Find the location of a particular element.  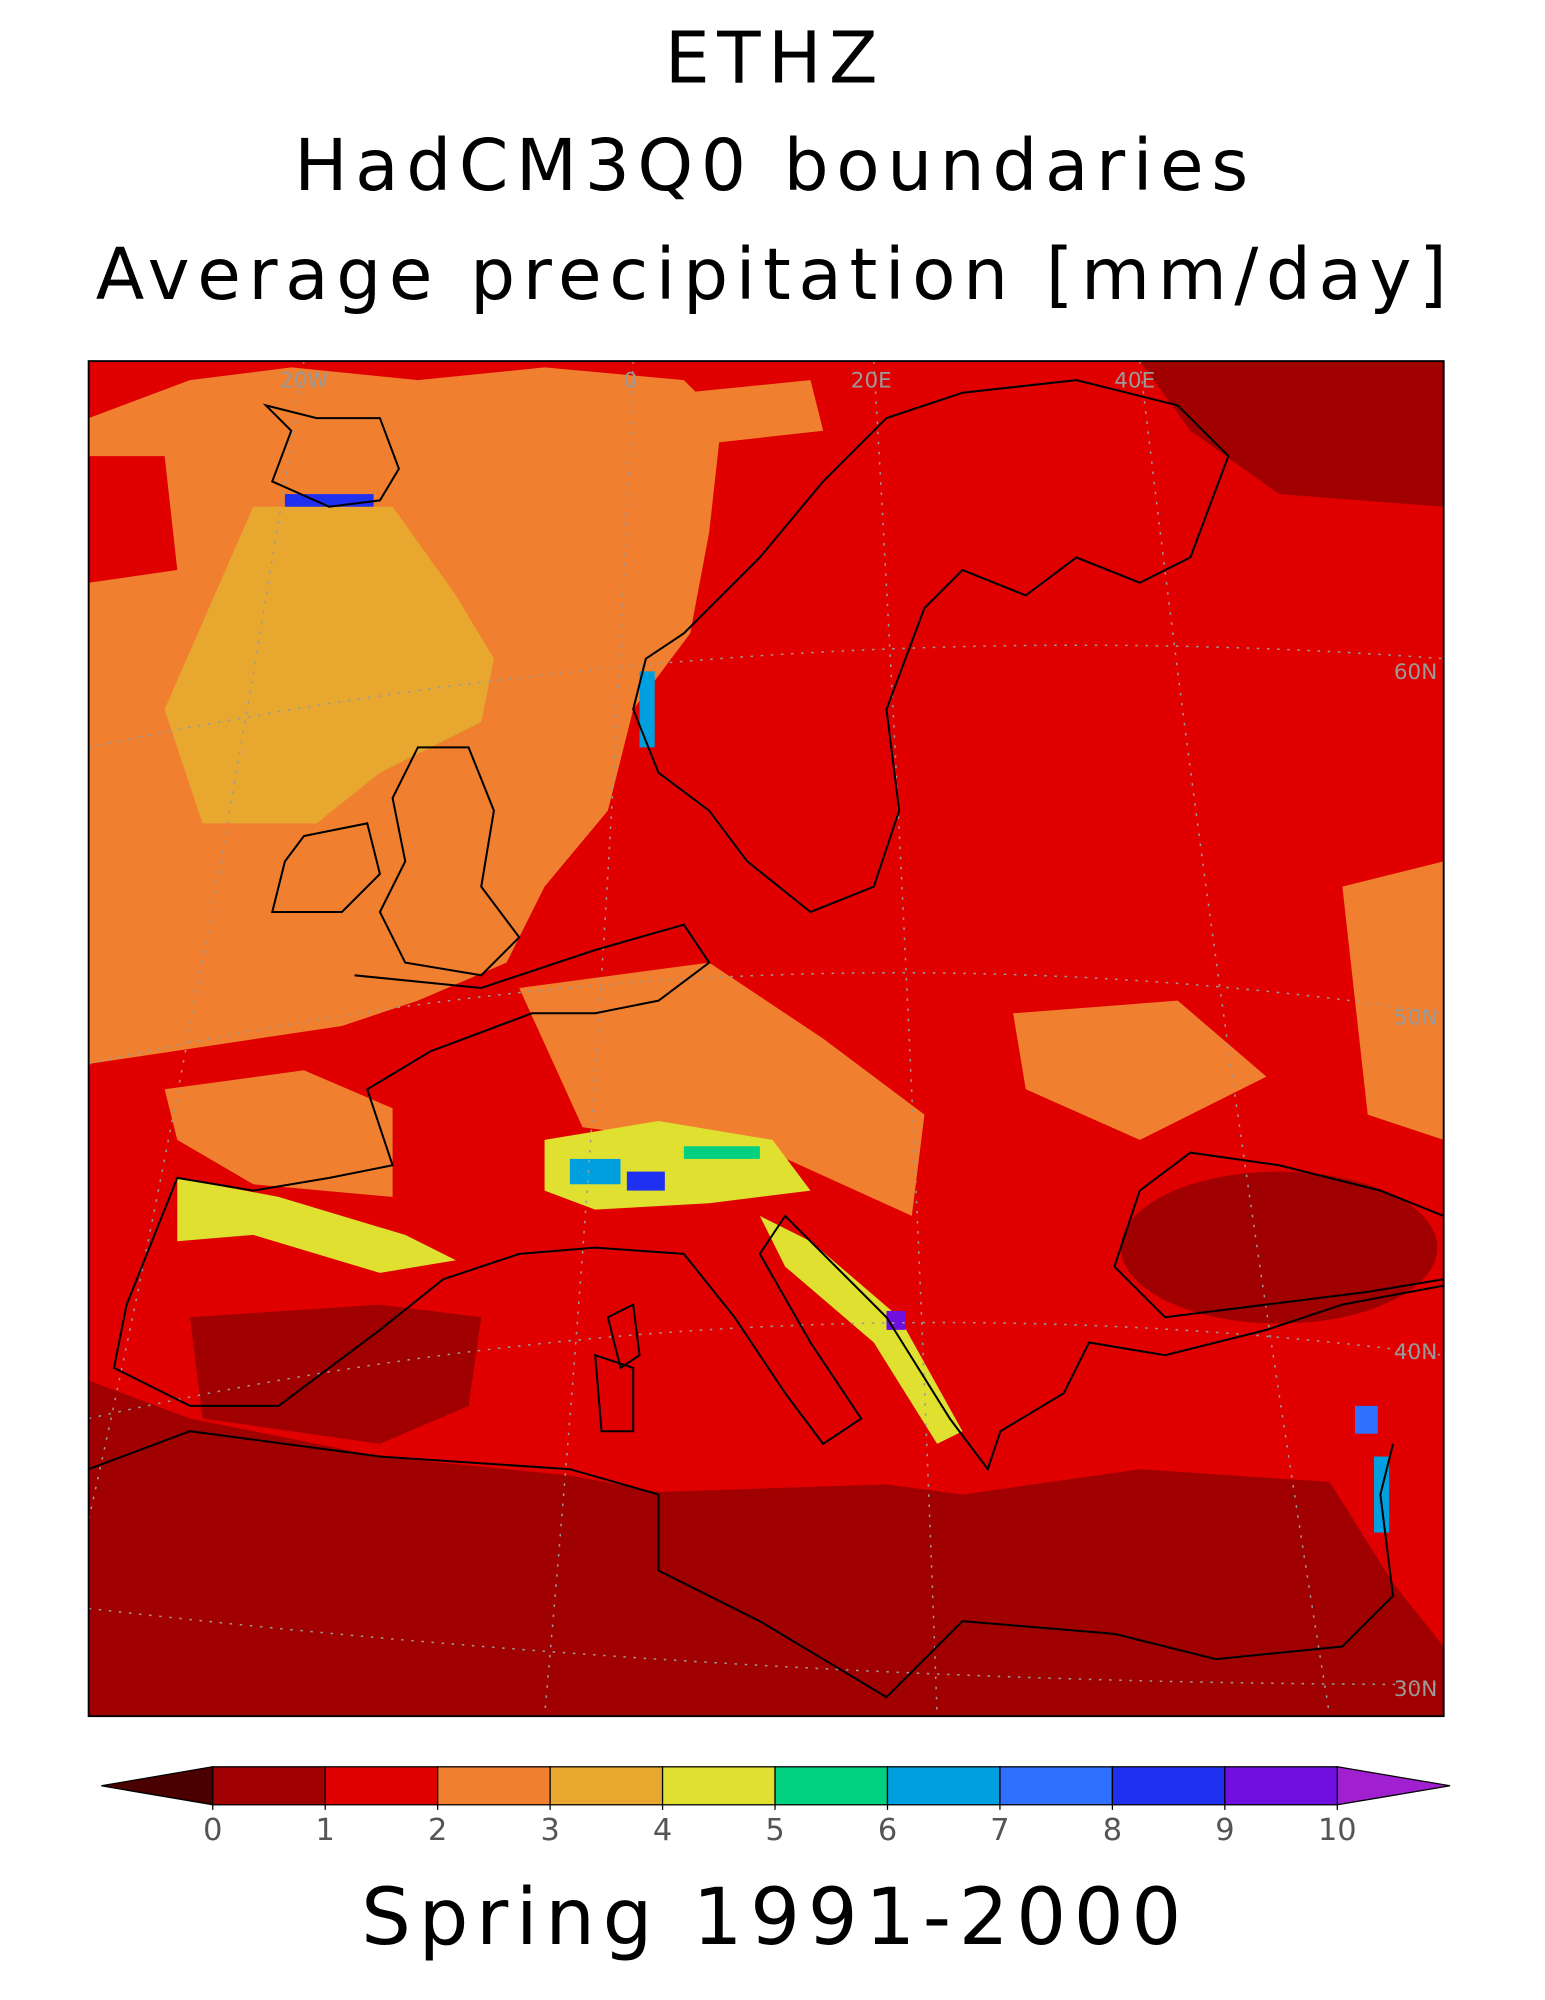

colorbar-tick-label: 6 is located at coordinates (887, 1830).